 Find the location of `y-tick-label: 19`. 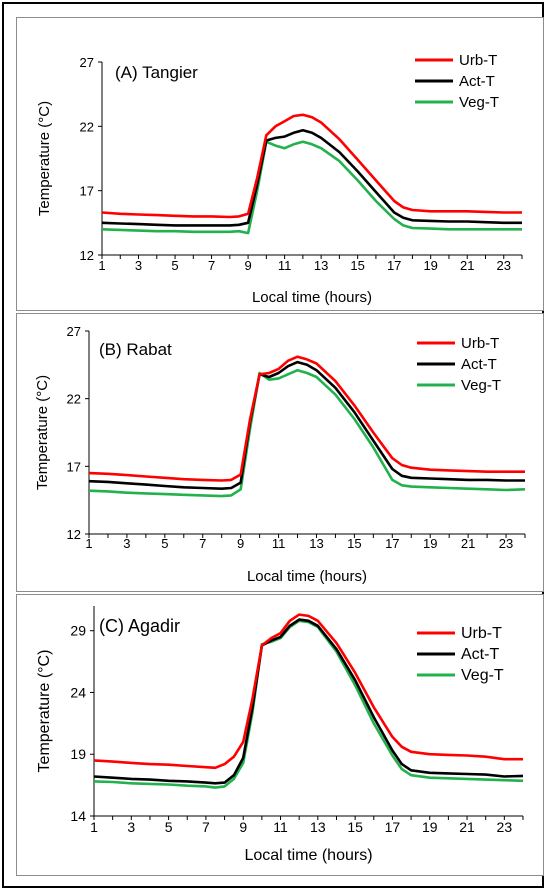

y-tick-label: 19 is located at coordinates (78, 754).